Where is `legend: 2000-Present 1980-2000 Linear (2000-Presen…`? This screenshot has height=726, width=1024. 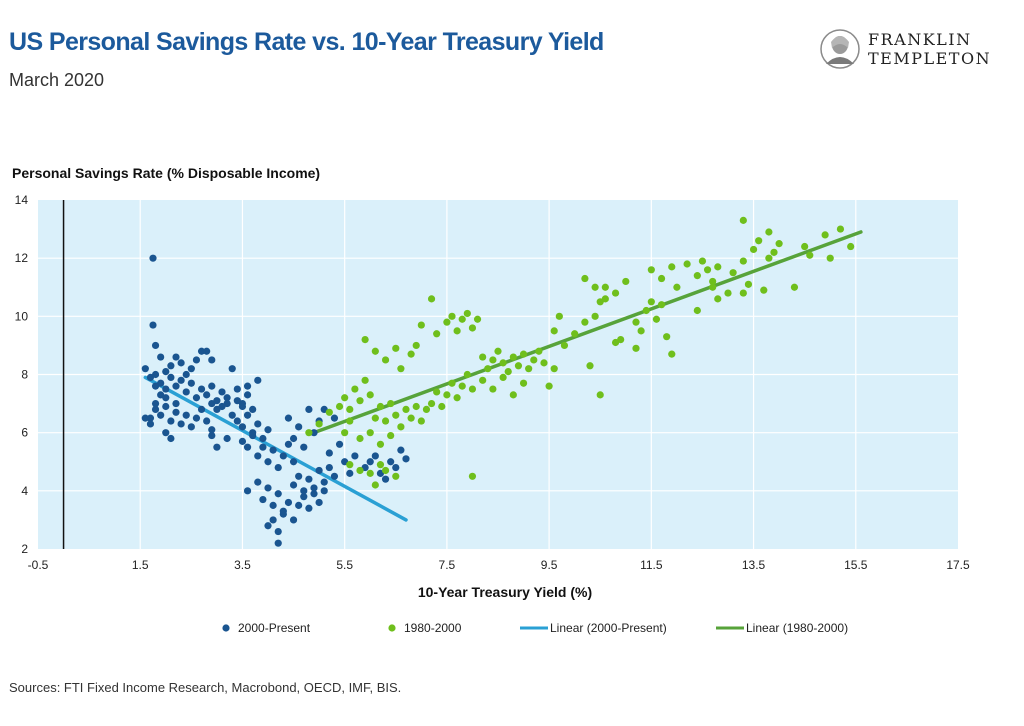 legend: 2000-Present 1980-2000 Linear (2000-Presen… is located at coordinates (535, 628).